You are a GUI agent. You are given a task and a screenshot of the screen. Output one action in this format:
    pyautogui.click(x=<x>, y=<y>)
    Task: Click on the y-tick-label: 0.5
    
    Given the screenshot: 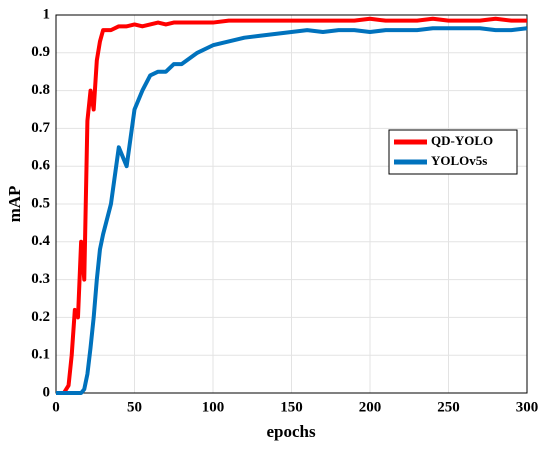 What is the action you would take?
    pyautogui.click(x=40, y=203)
    